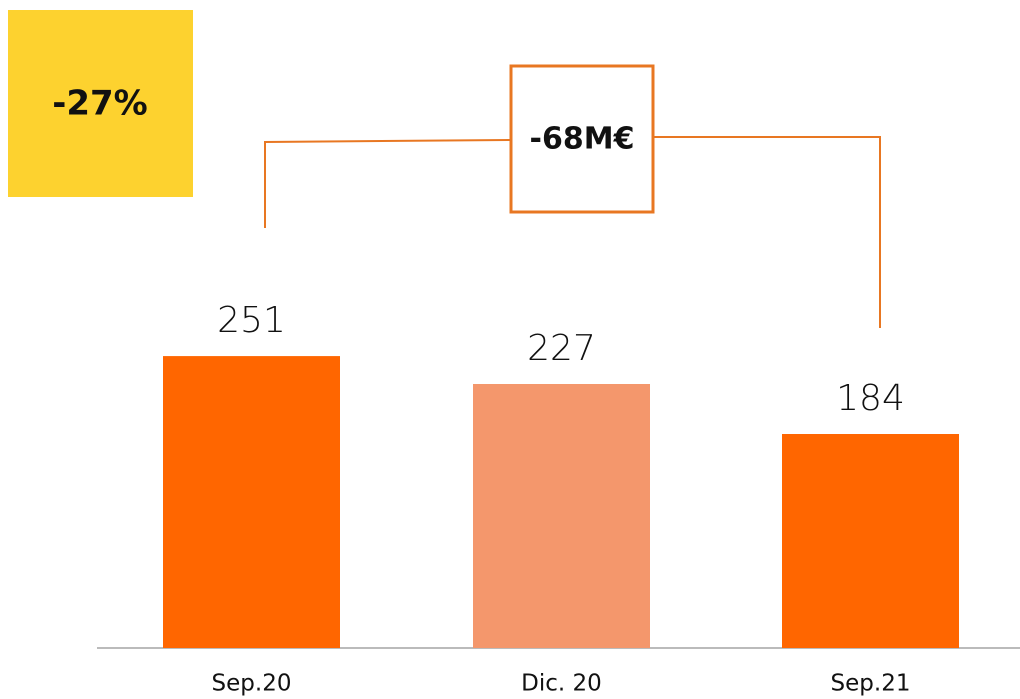 Image resolution: width=1020 pixels, height=699 pixels. What do you see at coordinates (871, 684) in the screenshot?
I see `x-tick-label: Sep.21` at bounding box center [871, 684].